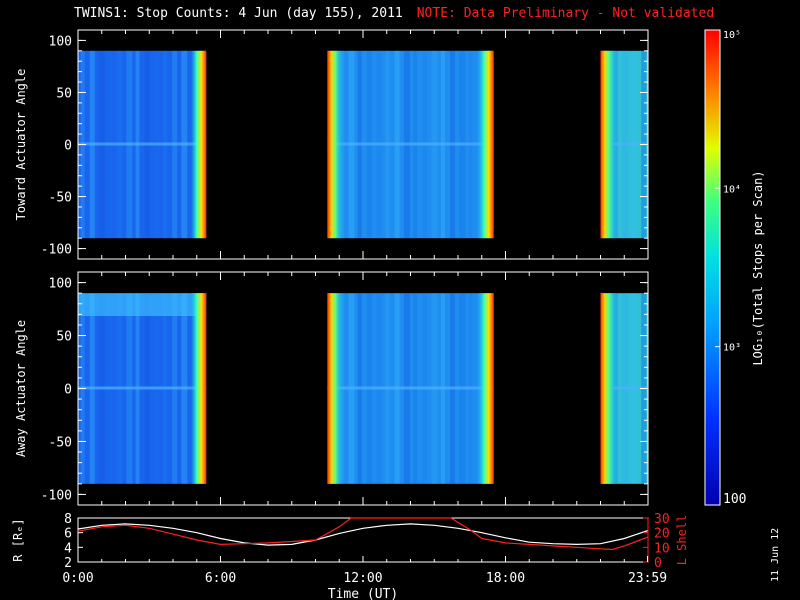 The image size is (800, 600). I want to click on lshell-line, so click(363, 534).